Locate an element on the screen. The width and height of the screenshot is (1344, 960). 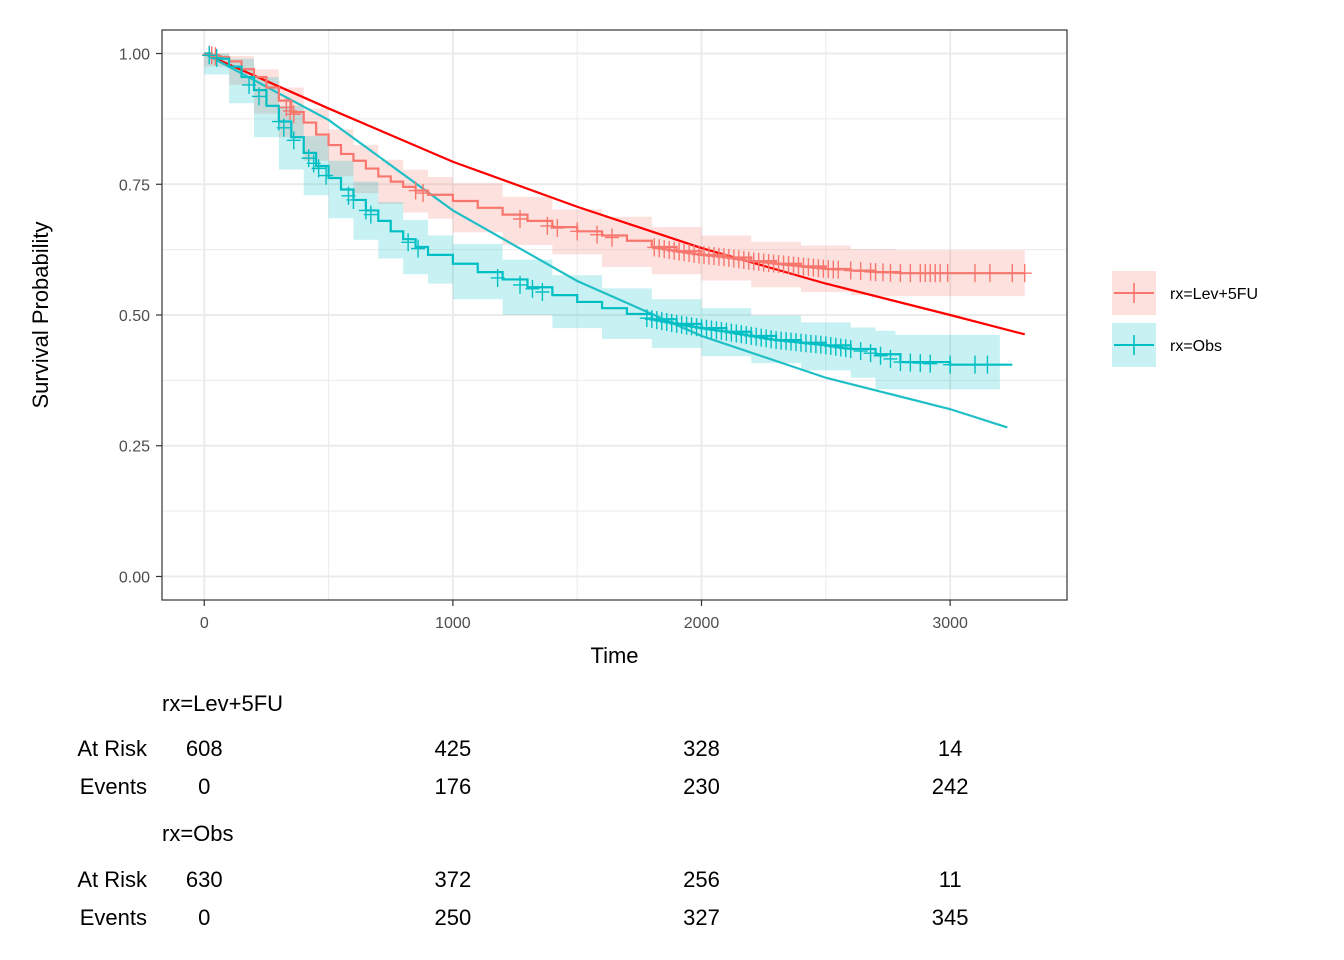
risk-group-title-1: rx=Obs is located at coordinates (198, 833).